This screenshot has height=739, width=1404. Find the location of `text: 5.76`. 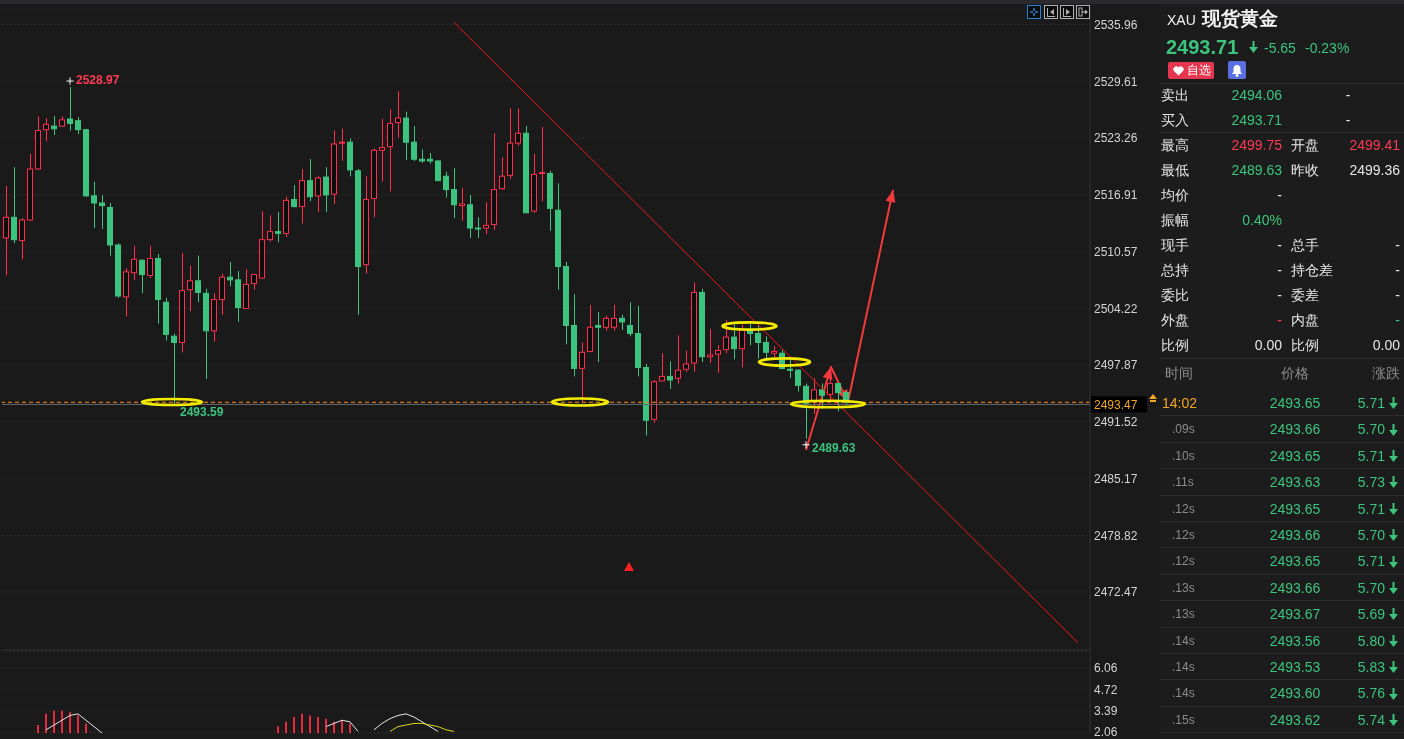

text: 5.76 is located at coordinates (1370, 694).